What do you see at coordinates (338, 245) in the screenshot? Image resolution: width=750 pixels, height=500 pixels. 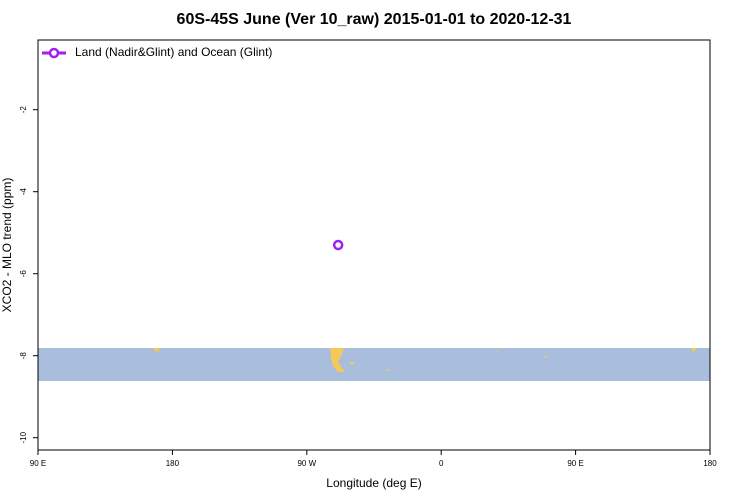 I see `point` at bounding box center [338, 245].